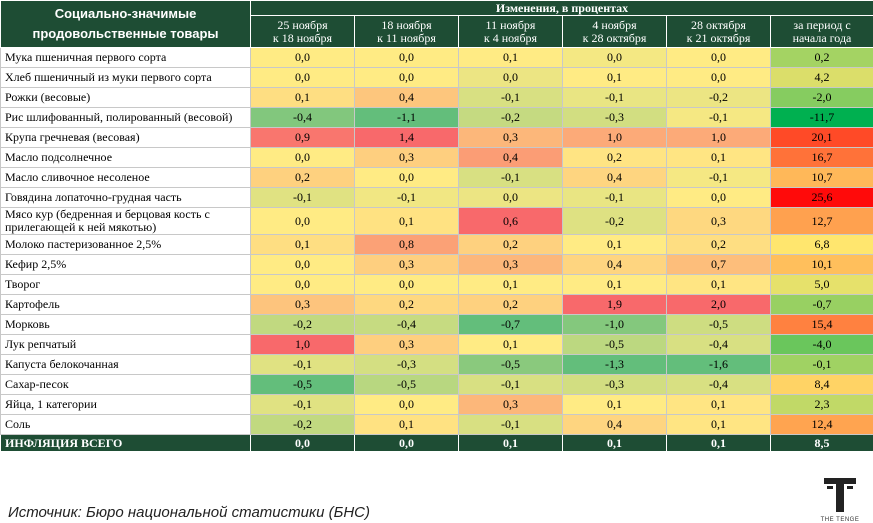 The width and height of the screenshot is (873, 523). Describe the element at coordinates (126, 78) in the screenshot. I see `product-name: Хлеб пшеничный из муки первого сорта` at that location.